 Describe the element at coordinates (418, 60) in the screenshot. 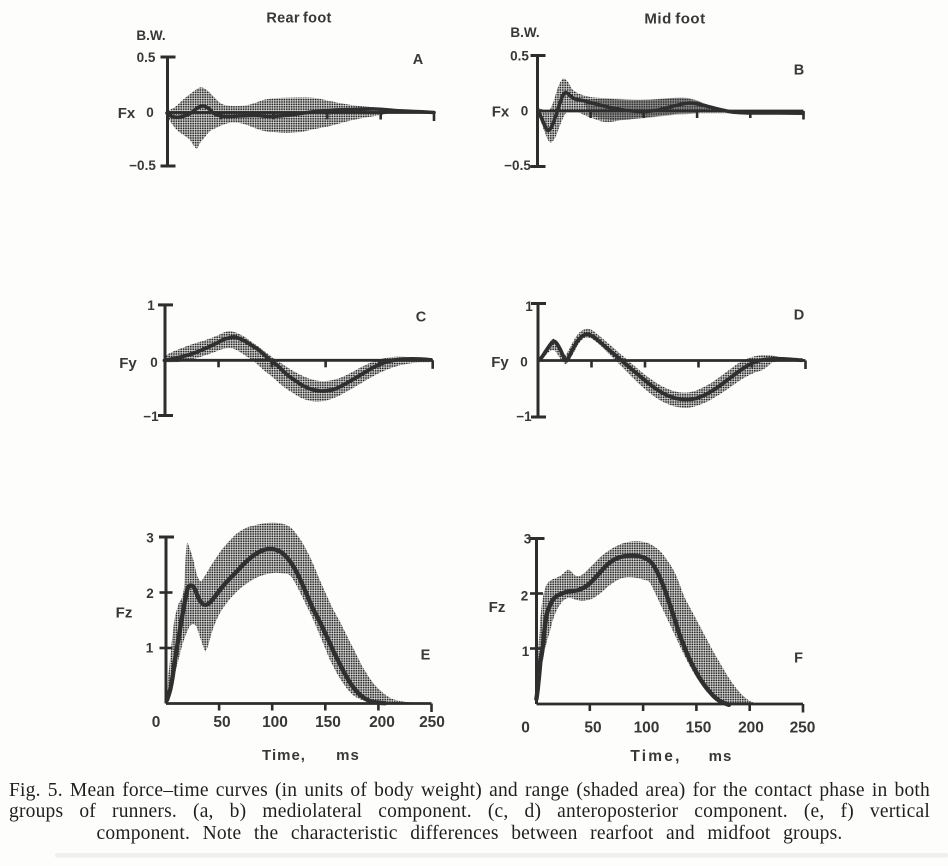

I see `svg-text: A` at that location.